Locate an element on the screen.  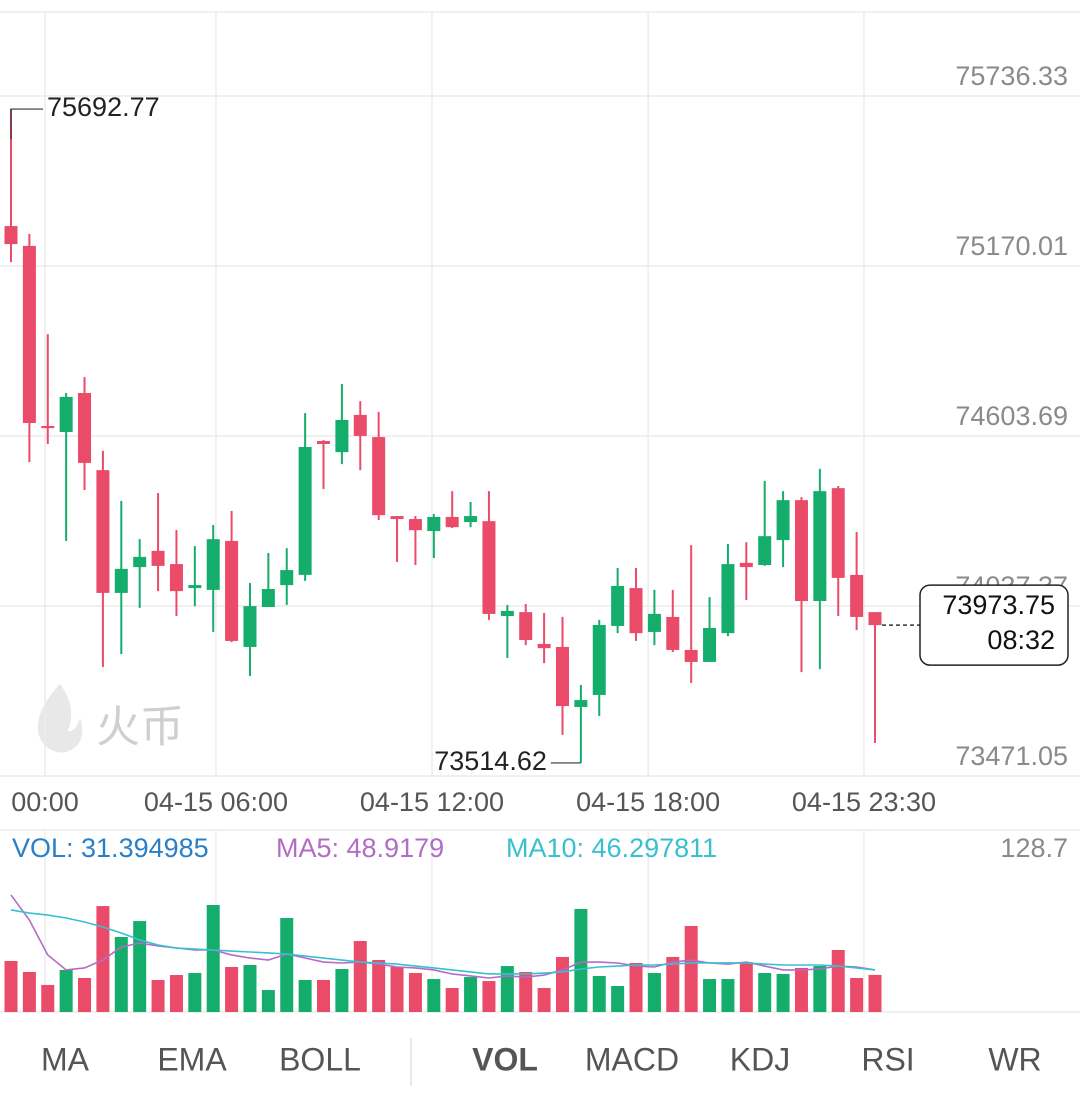
vol-legend: VOL: 31.394985 is located at coordinates (110, 848).